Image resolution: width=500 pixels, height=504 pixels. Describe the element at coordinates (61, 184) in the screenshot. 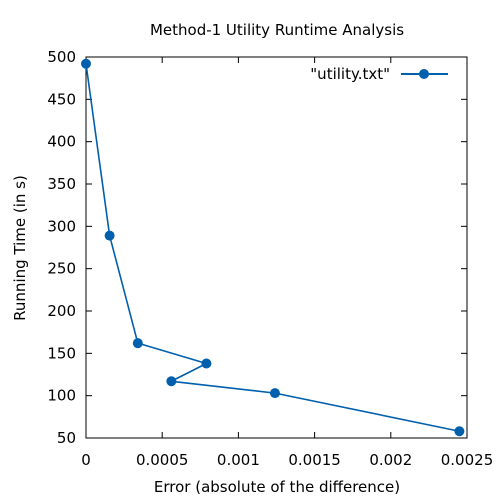

I see `y-tick-label: 350` at that location.